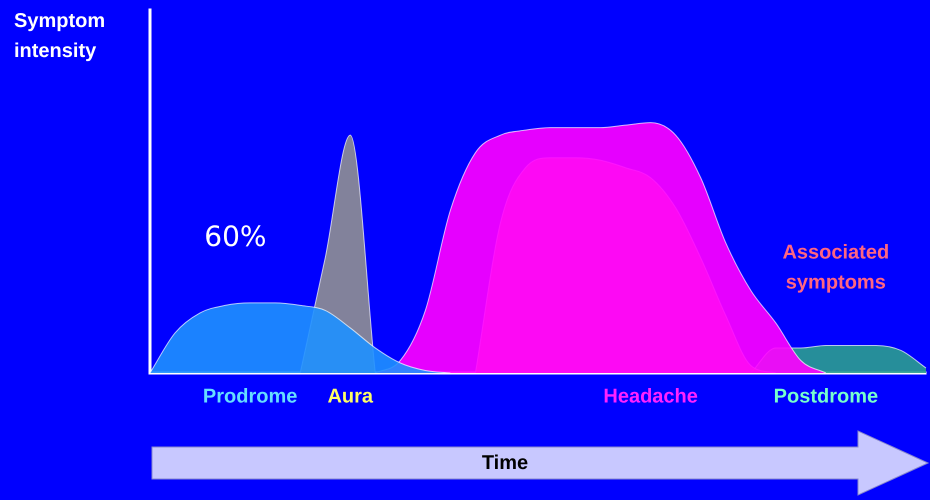  What do you see at coordinates (826, 397) in the screenshot?
I see `series-label: Postdrome` at bounding box center [826, 397].